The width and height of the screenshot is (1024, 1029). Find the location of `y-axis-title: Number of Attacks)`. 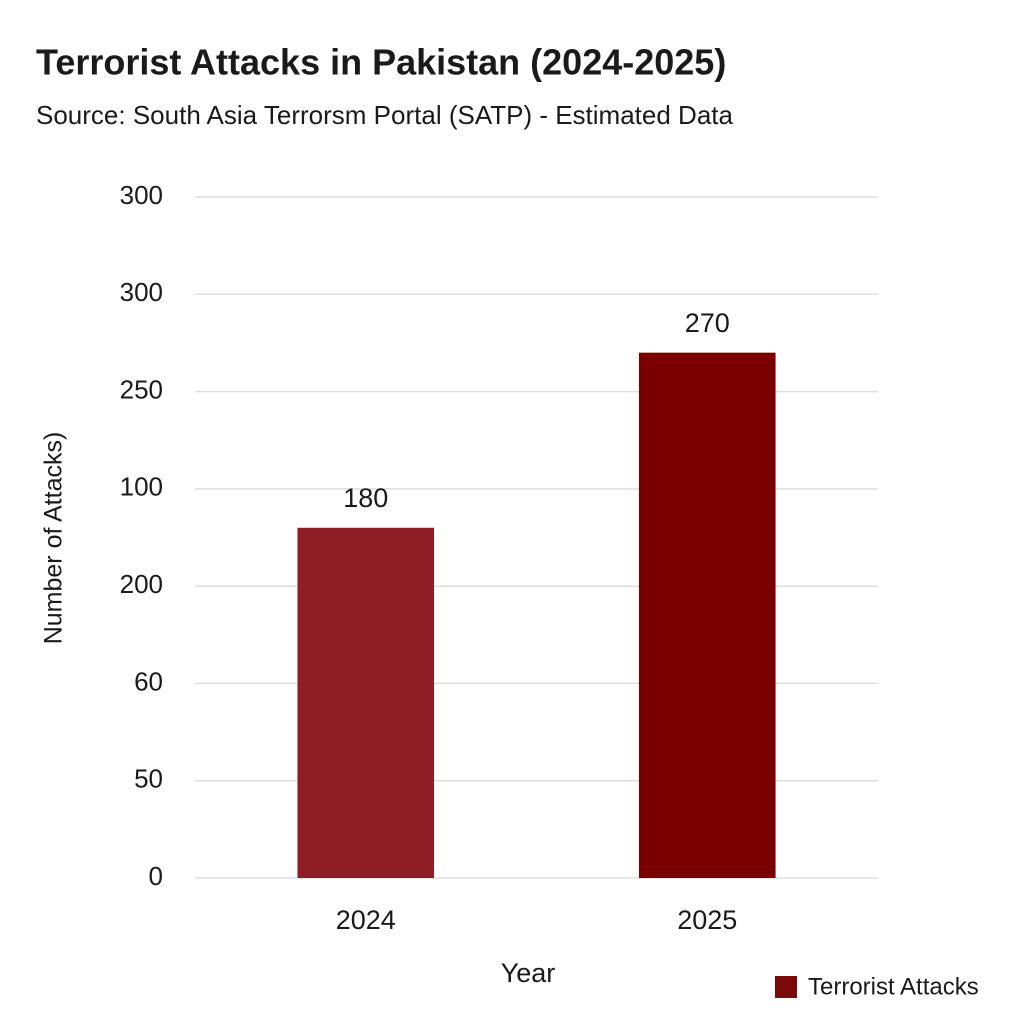

y-axis-title: Number of Attacks) is located at coordinates (54, 538).